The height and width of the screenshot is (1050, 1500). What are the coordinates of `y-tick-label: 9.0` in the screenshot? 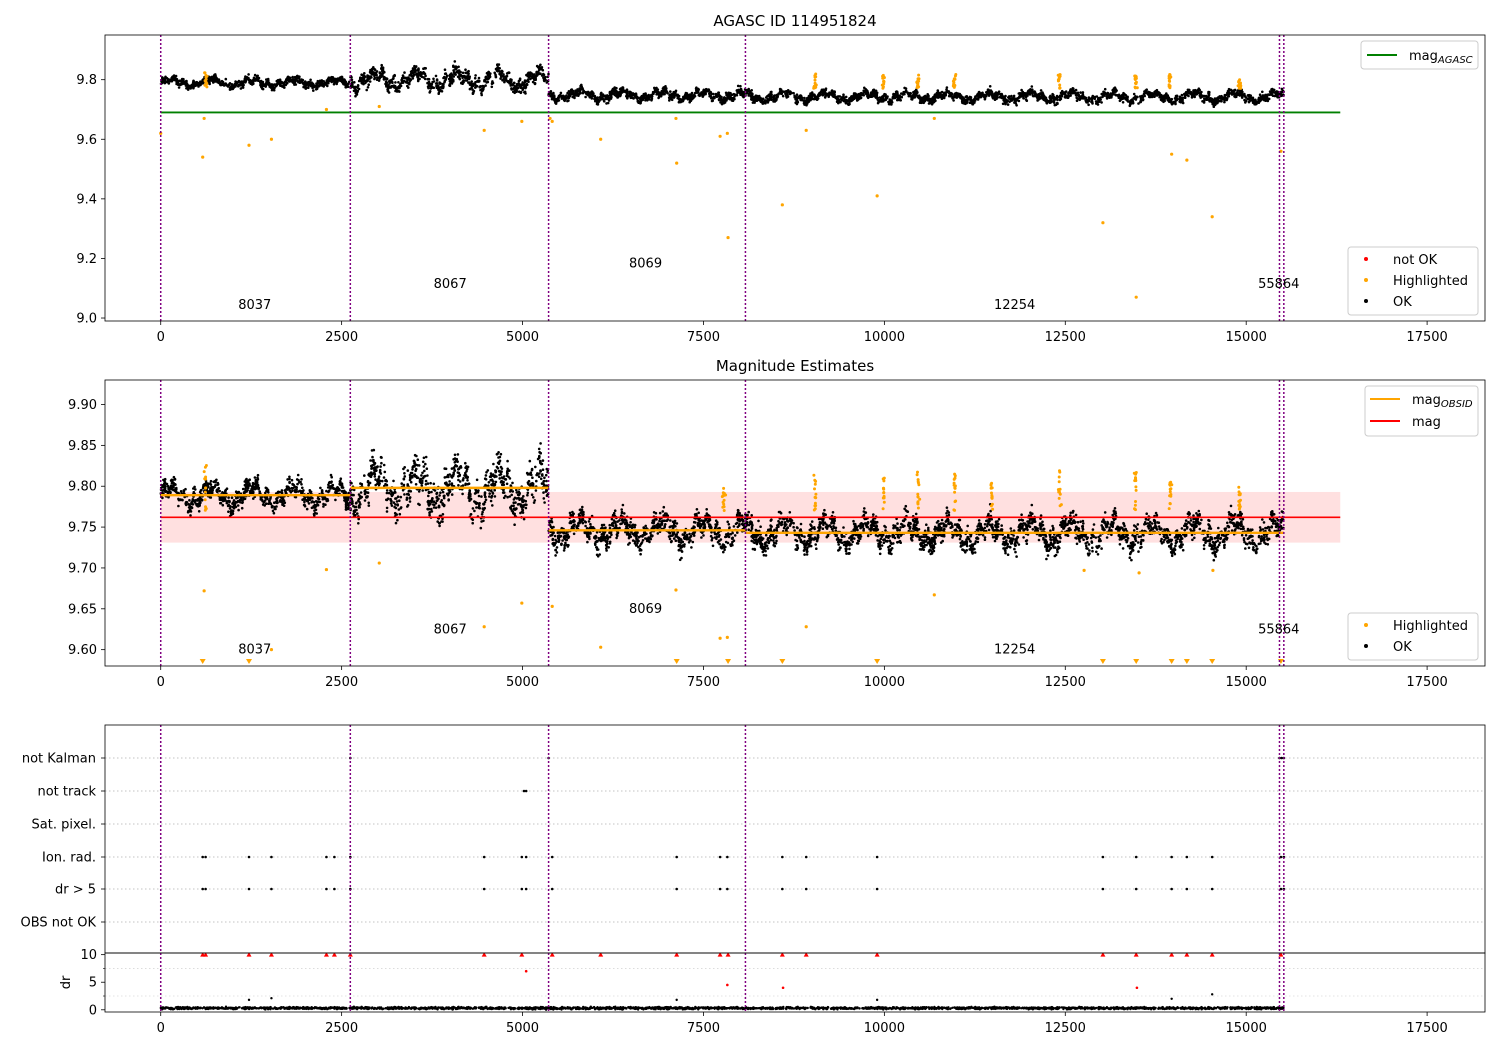 It's located at (86, 319).